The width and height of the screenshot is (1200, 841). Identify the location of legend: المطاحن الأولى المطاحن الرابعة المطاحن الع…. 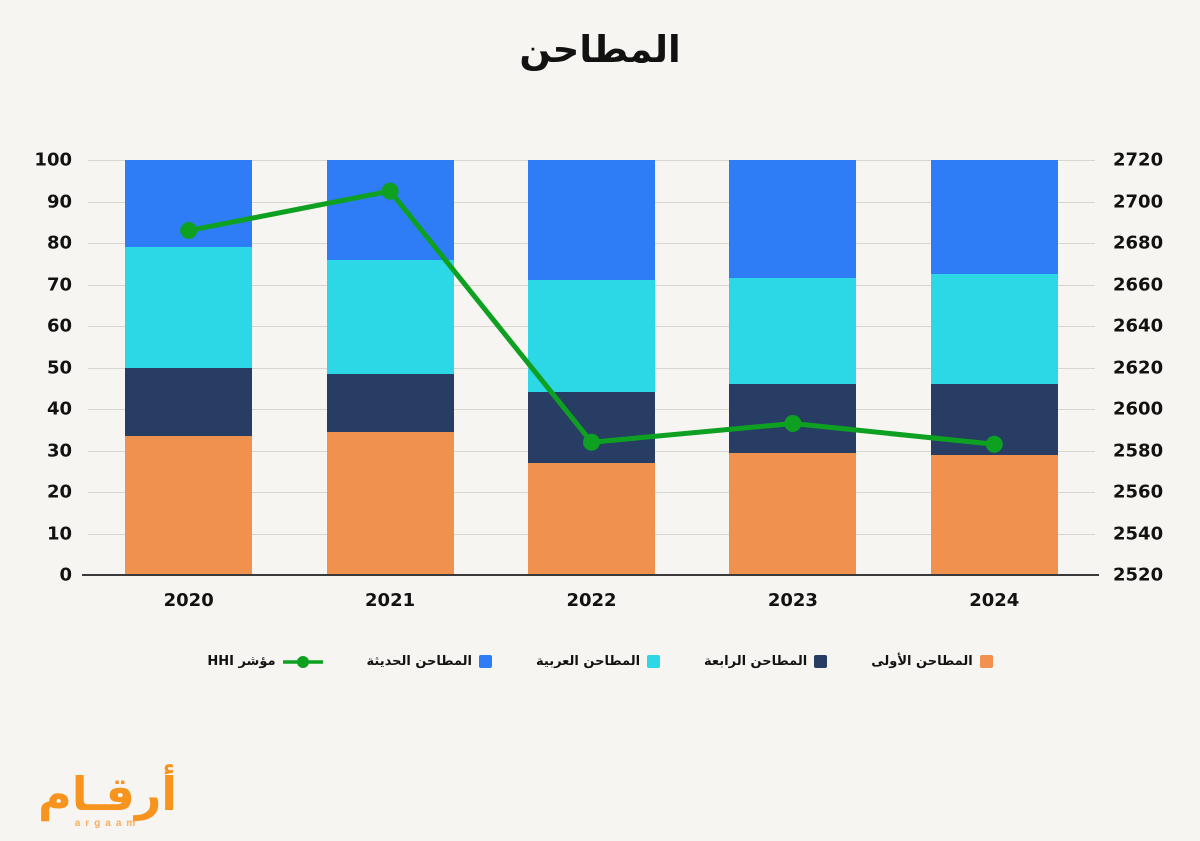
(600, 661).